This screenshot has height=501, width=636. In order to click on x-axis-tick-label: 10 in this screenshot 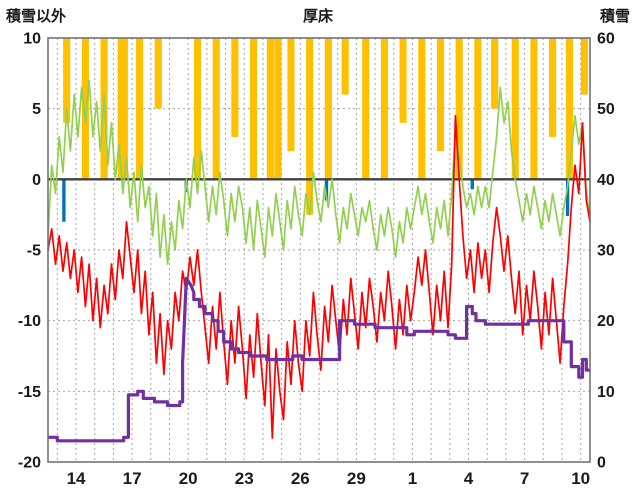, I will do `click(580, 478)`.